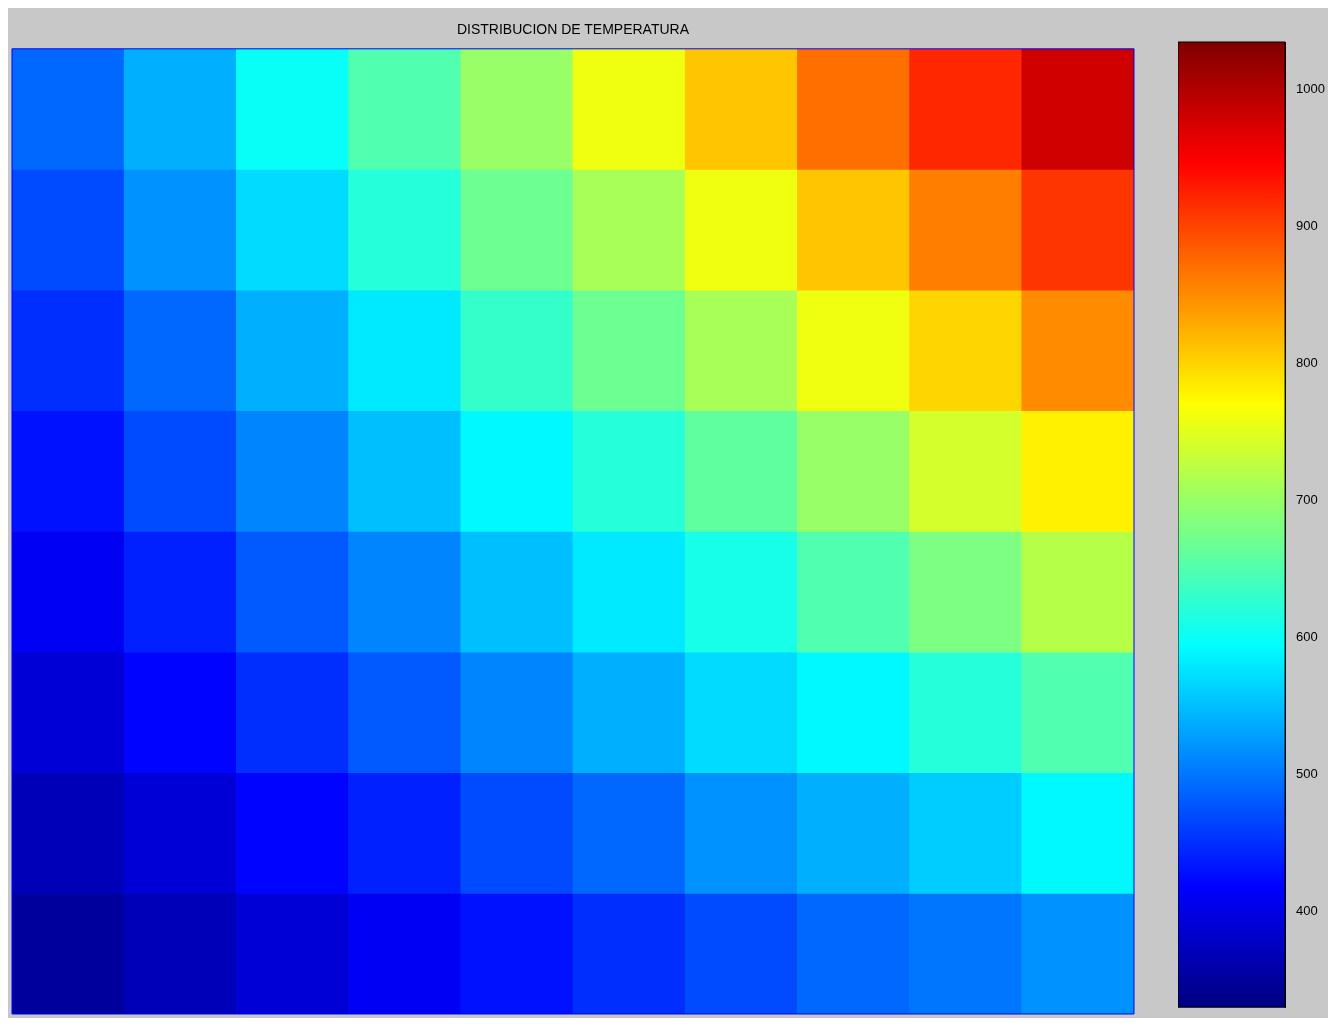  Describe the element at coordinates (573, 29) in the screenshot. I see `chart-title: DISTRIBUCION DE TEMPERATURA` at that location.